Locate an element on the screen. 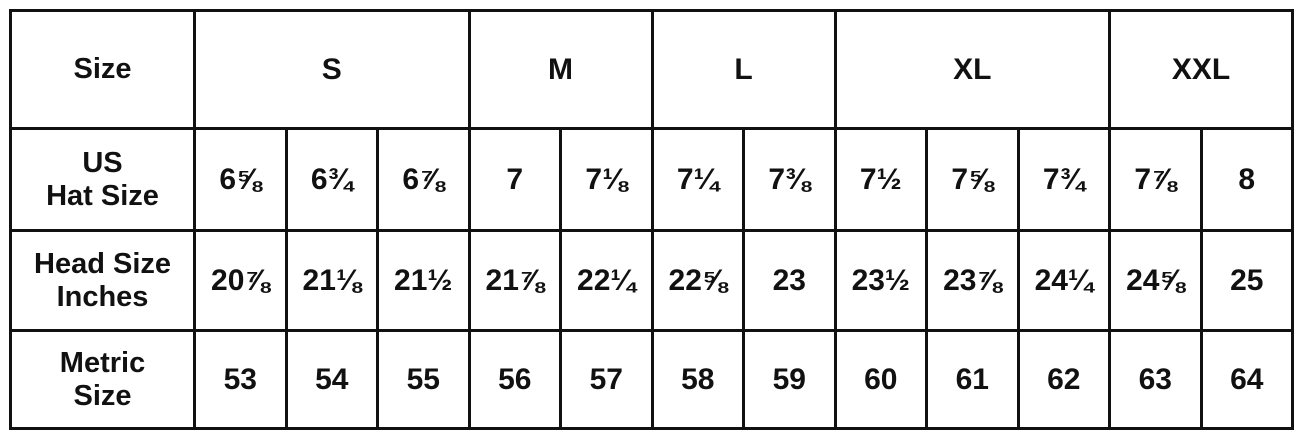  size-group: XL is located at coordinates (972, 69).